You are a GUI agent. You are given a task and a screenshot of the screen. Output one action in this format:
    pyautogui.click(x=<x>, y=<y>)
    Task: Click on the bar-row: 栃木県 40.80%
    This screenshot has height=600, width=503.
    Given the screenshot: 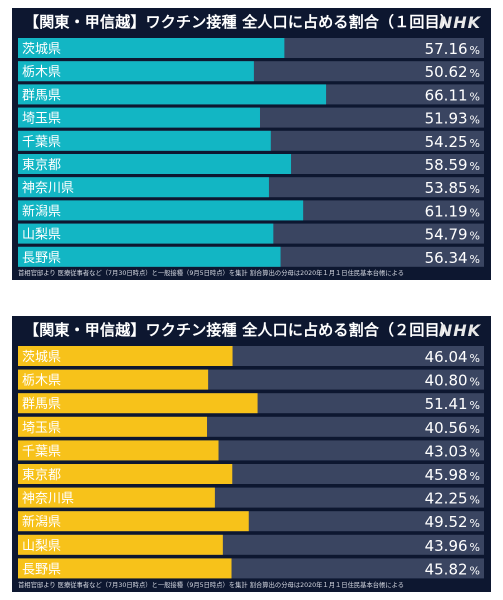 What is the action you would take?
    pyautogui.click(x=251, y=379)
    